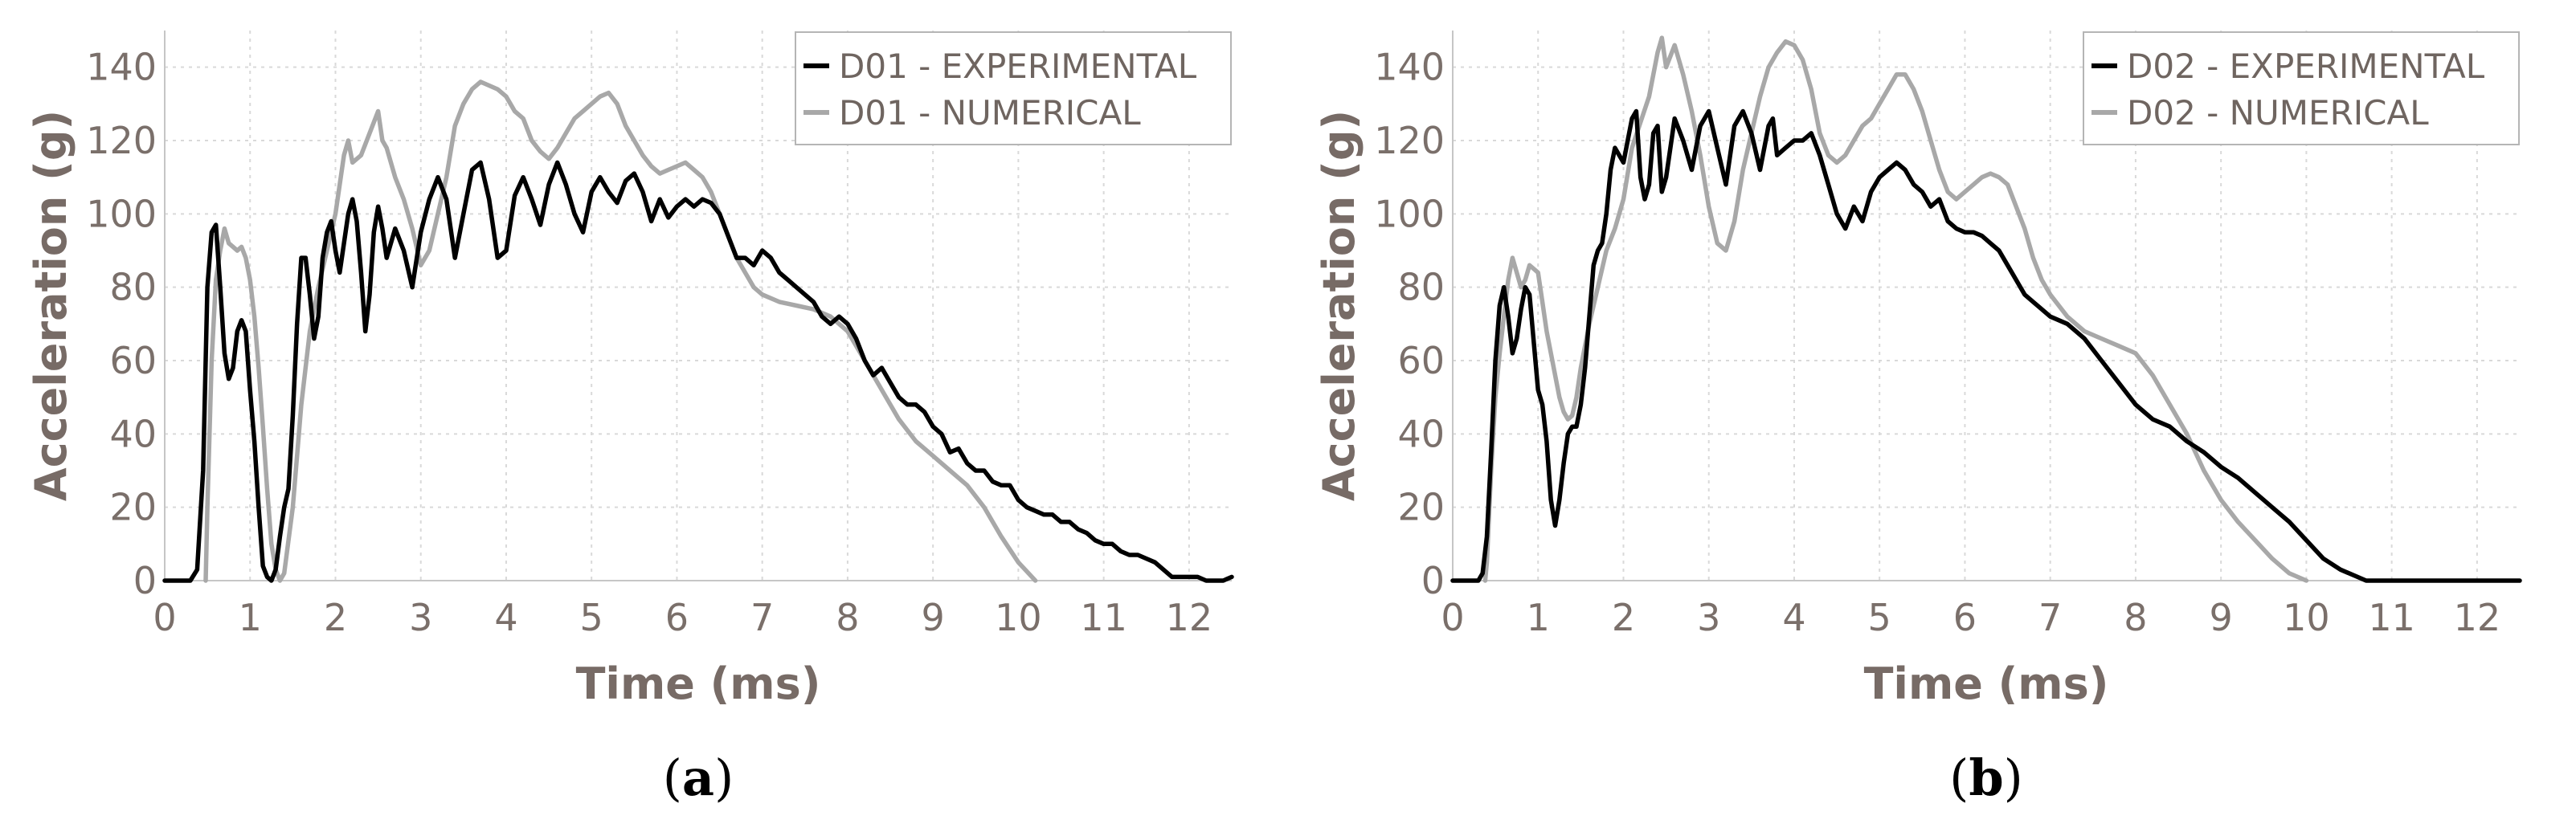 This screenshot has width=2576, height=836. I want to click on legend-label: D02 - EXPERIMENTAL, so click(2306, 66).